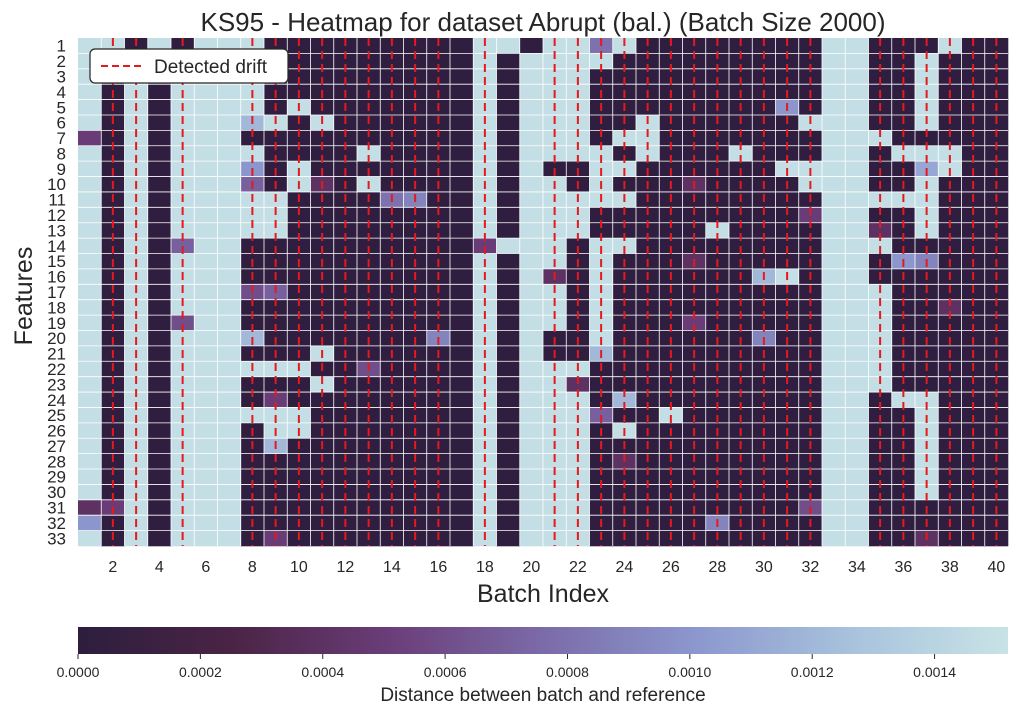 This screenshot has height=716, width=1018. What do you see at coordinates (61, 46) in the screenshot?
I see `y-tick-label: 1` at bounding box center [61, 46].